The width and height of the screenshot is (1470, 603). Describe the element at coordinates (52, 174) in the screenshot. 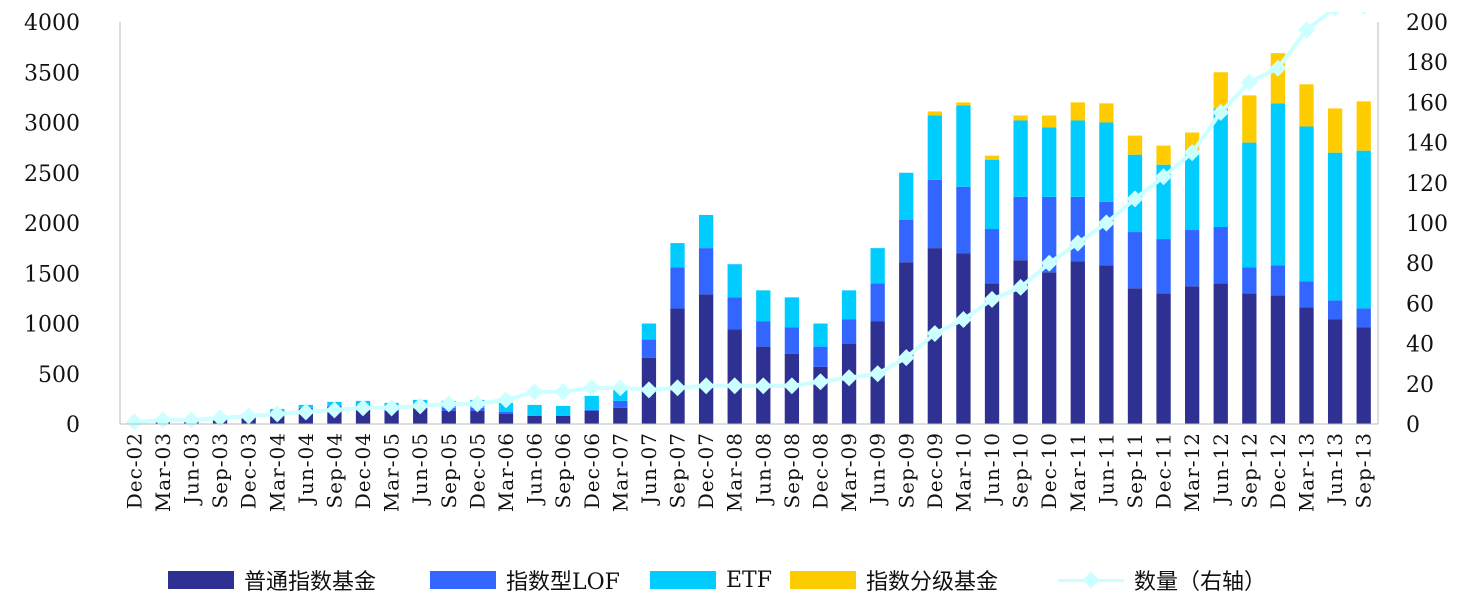

I see `y-left-tick-5: 2500` at that location.